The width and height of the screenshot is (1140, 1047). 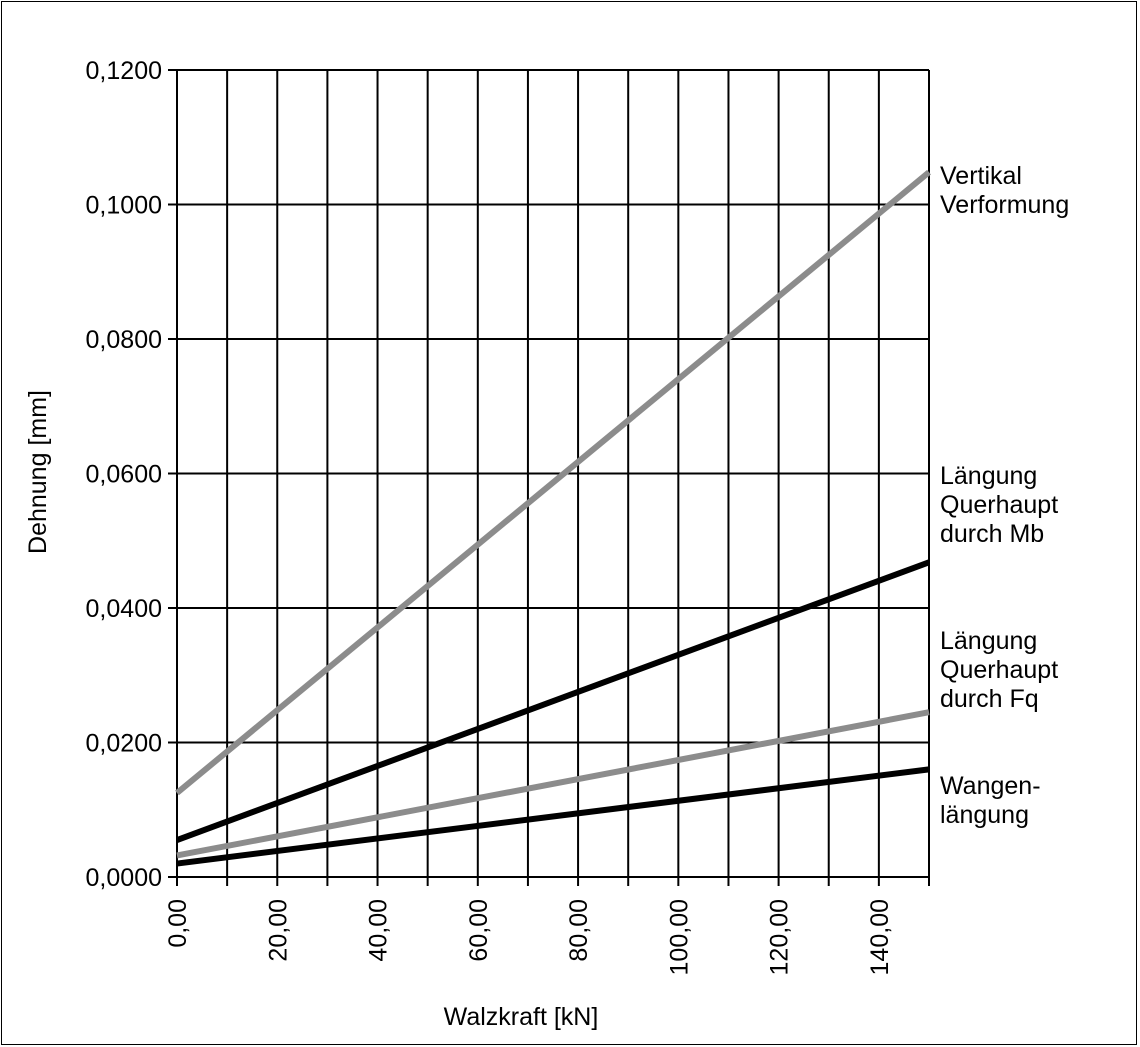 I want to click on y-tick-label: 0,1200, so click(x=124, y=71).